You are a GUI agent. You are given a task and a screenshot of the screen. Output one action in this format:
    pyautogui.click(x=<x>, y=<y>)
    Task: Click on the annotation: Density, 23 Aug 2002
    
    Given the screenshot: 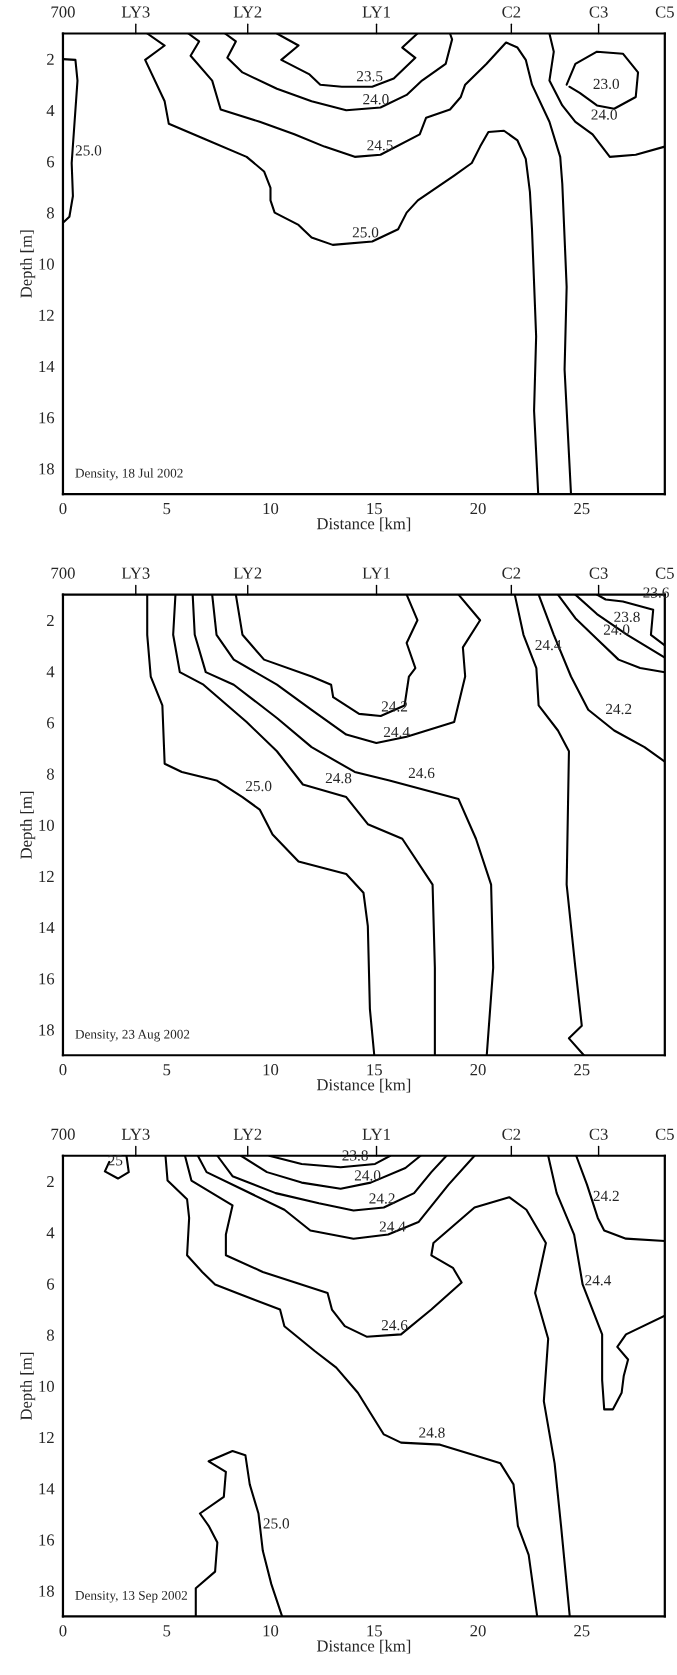 What is the action you would take?
    pyautogui.click(x=132, y=1035)
    